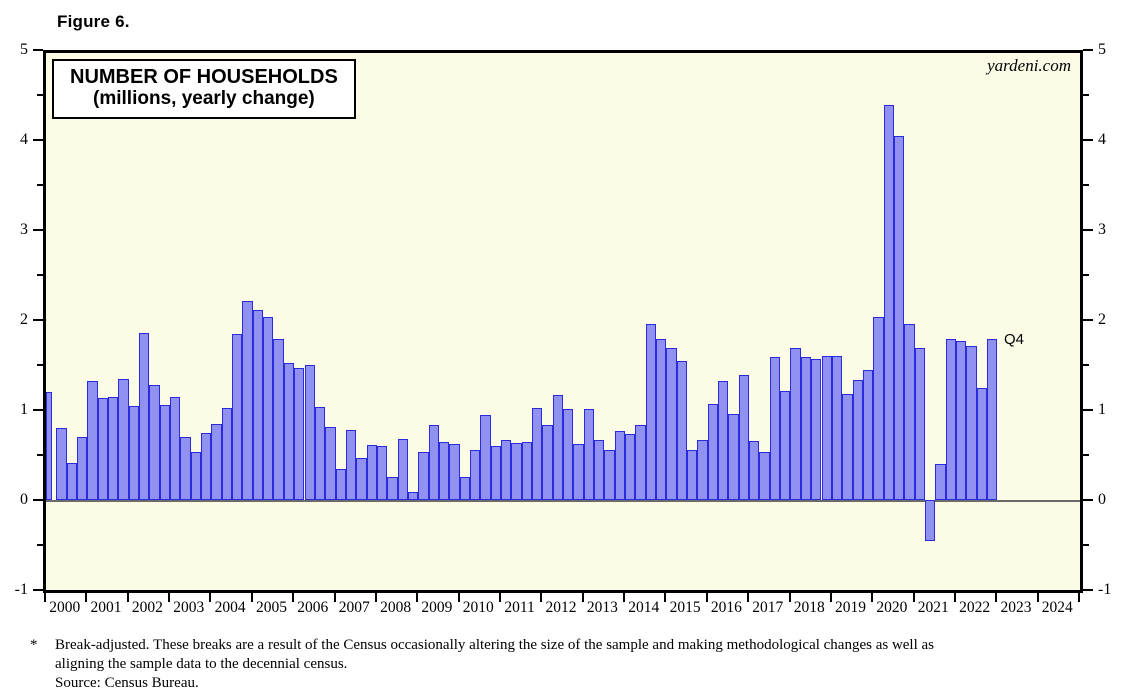 The height and width of the screenshot is (700, 1140). I want to click on y-axis-label-right: 3, so click(1102, 229).